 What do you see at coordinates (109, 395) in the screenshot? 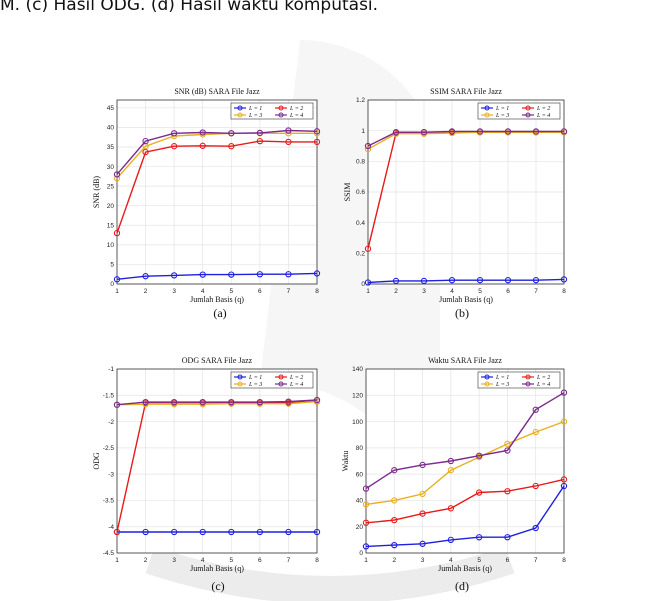
I see `y-tick-label: -1.5` at bounding box center [109, 395].